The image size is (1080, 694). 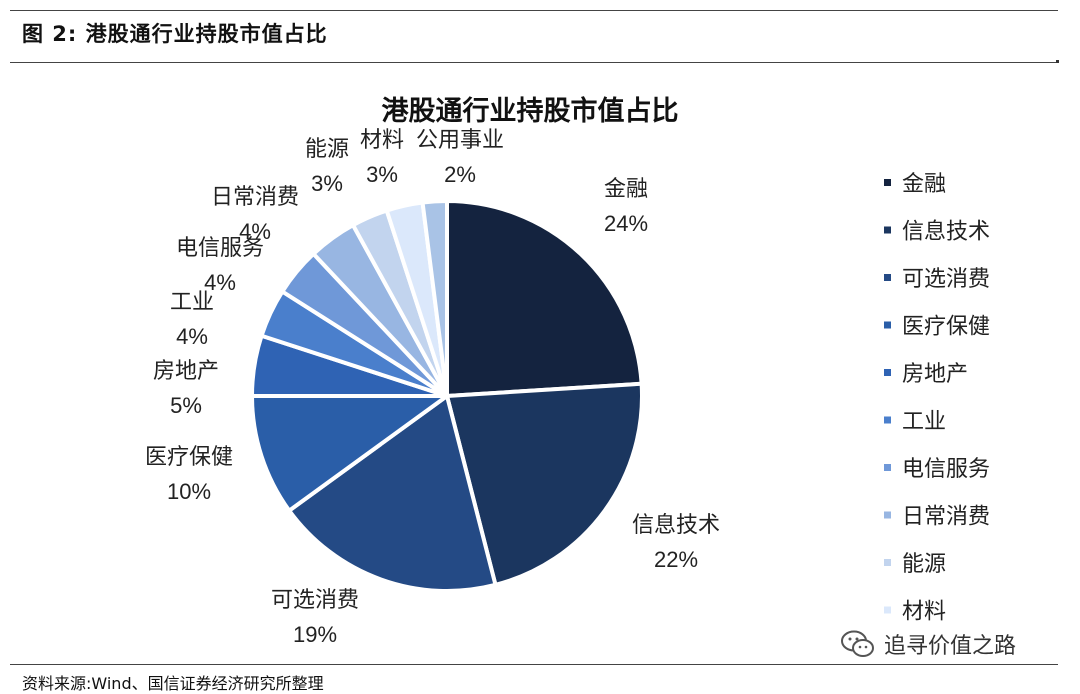 I want to click on slice-percent-label: 2%, so click(x=460, y=174).